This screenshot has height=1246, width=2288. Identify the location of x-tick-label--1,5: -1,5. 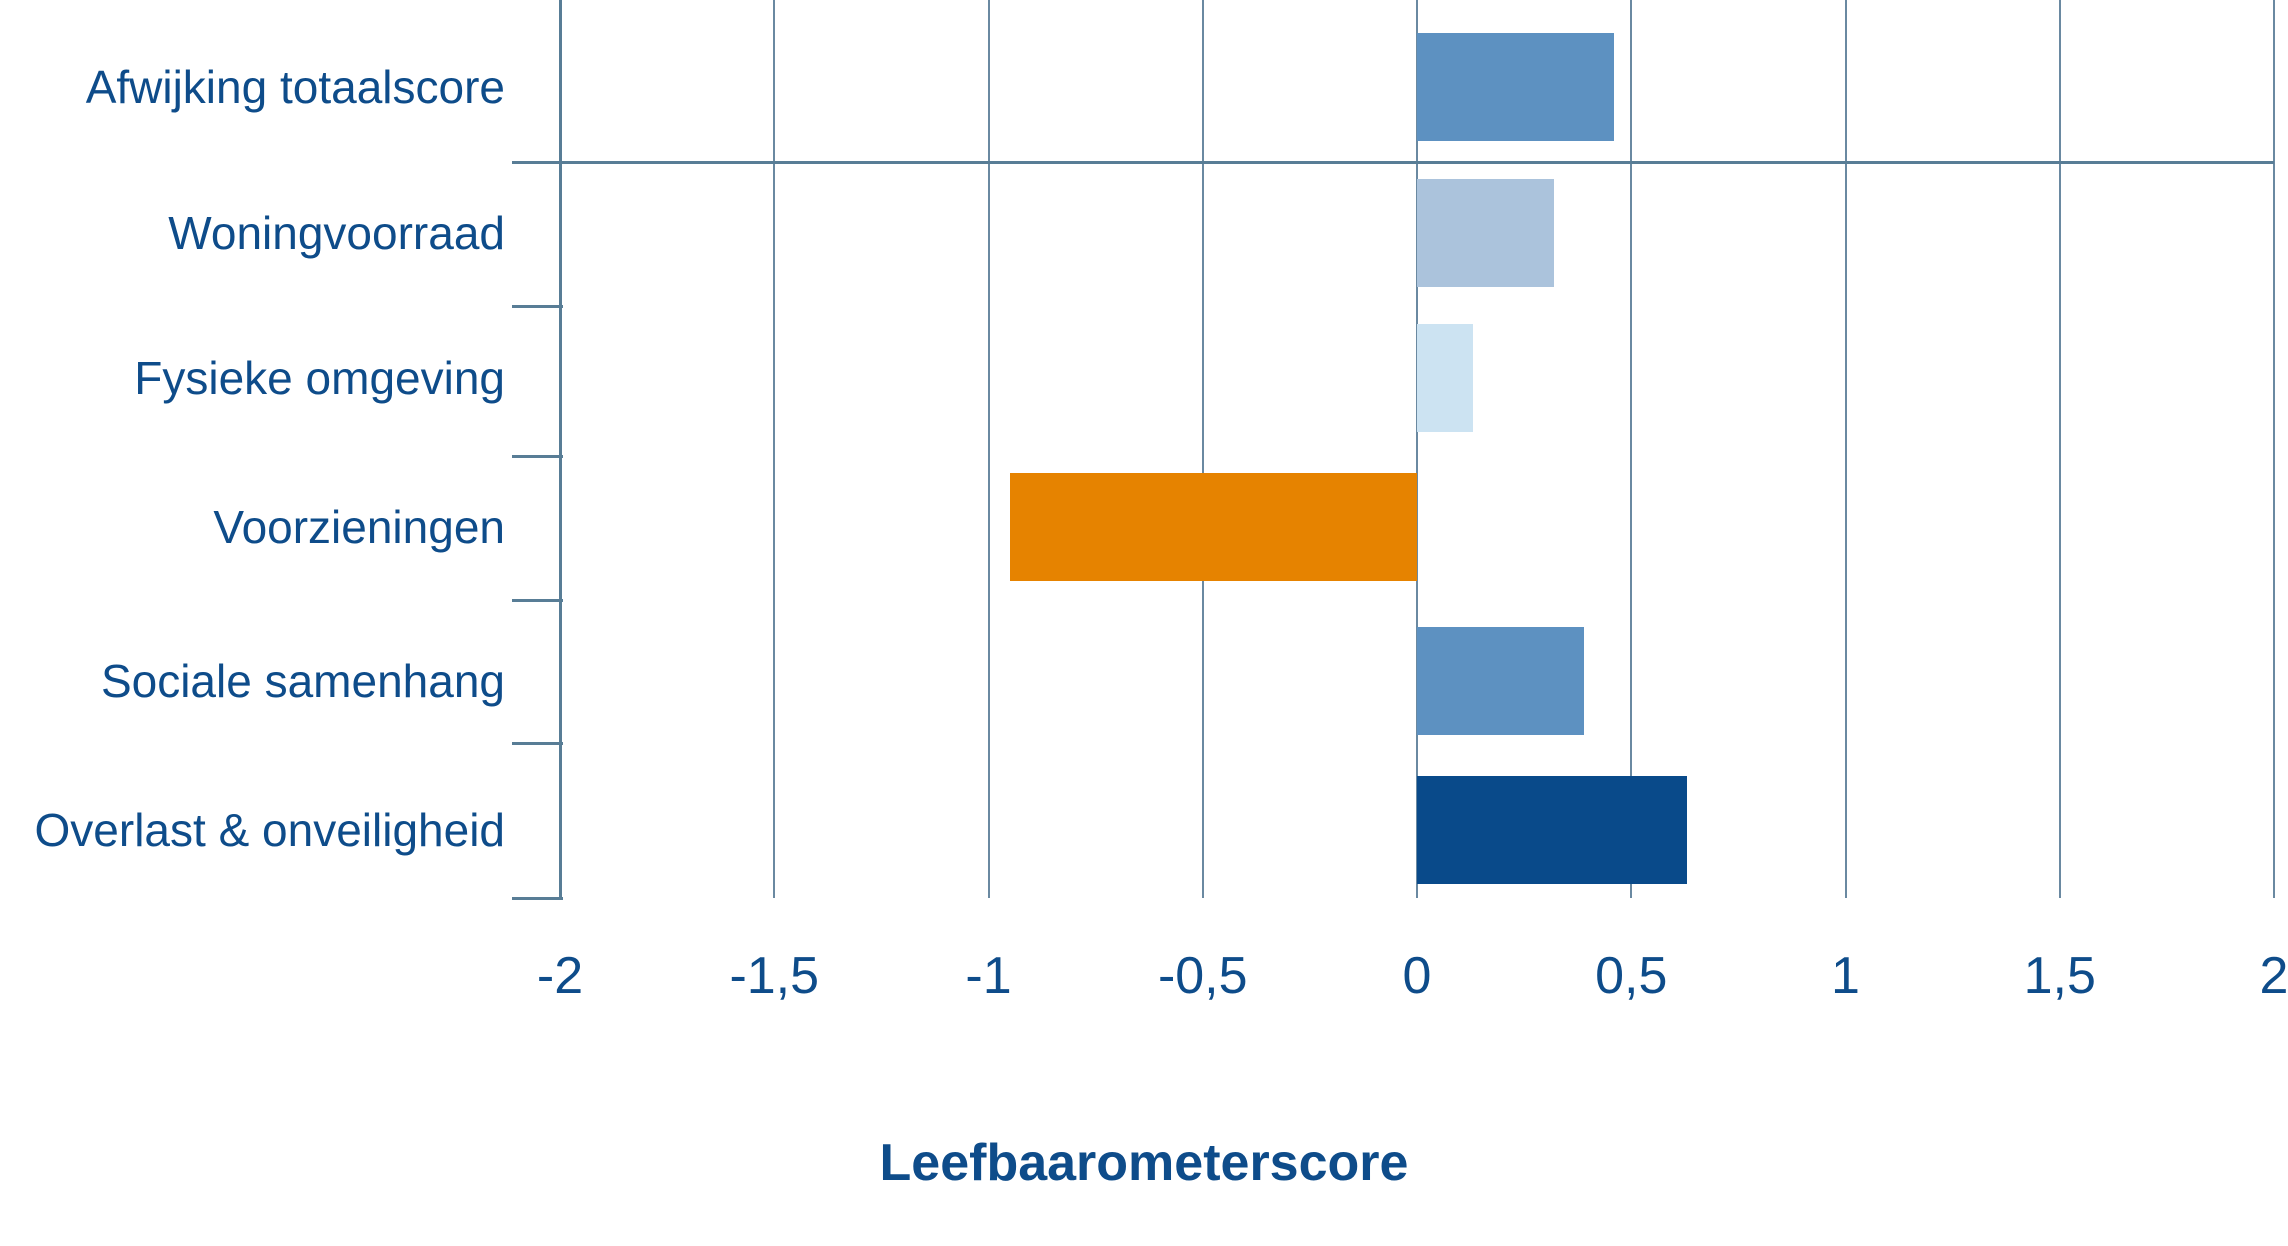
(774, 976).